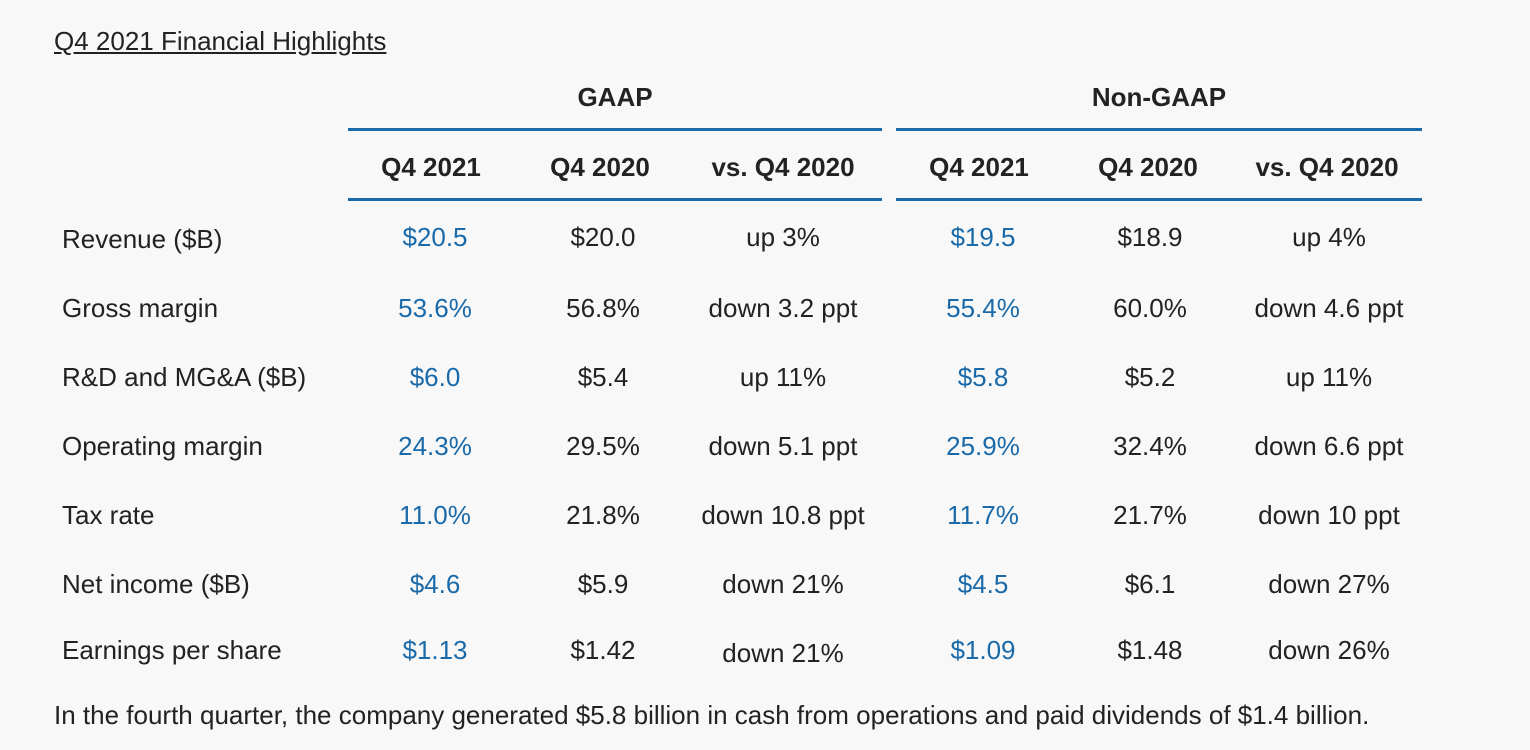 This screenshot has height=750, width=1530. What do you see at coordinates (1329, 515) in the screenshot?
I see `cell-nongaap-vs: down 10 ppt` at bounding box center [1329, 515].